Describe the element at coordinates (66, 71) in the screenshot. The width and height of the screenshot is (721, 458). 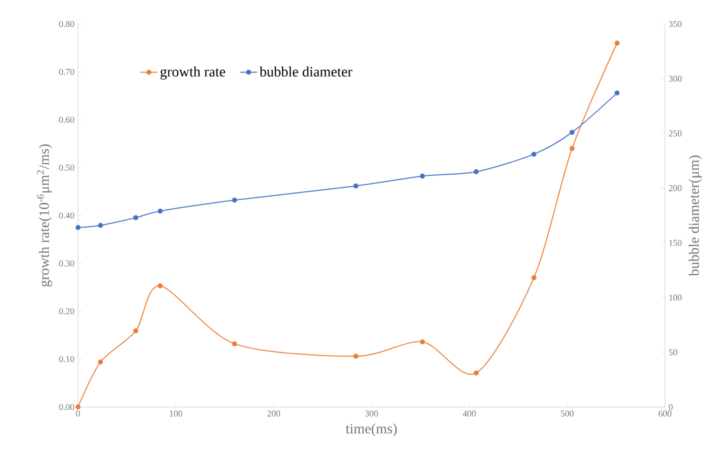
I see `y-tick-label: 0.70` at that location.